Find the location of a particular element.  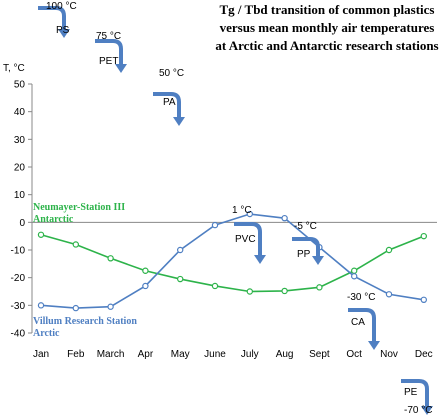

series-label: Neumayer-Station III is located at coordinates (79, 207).